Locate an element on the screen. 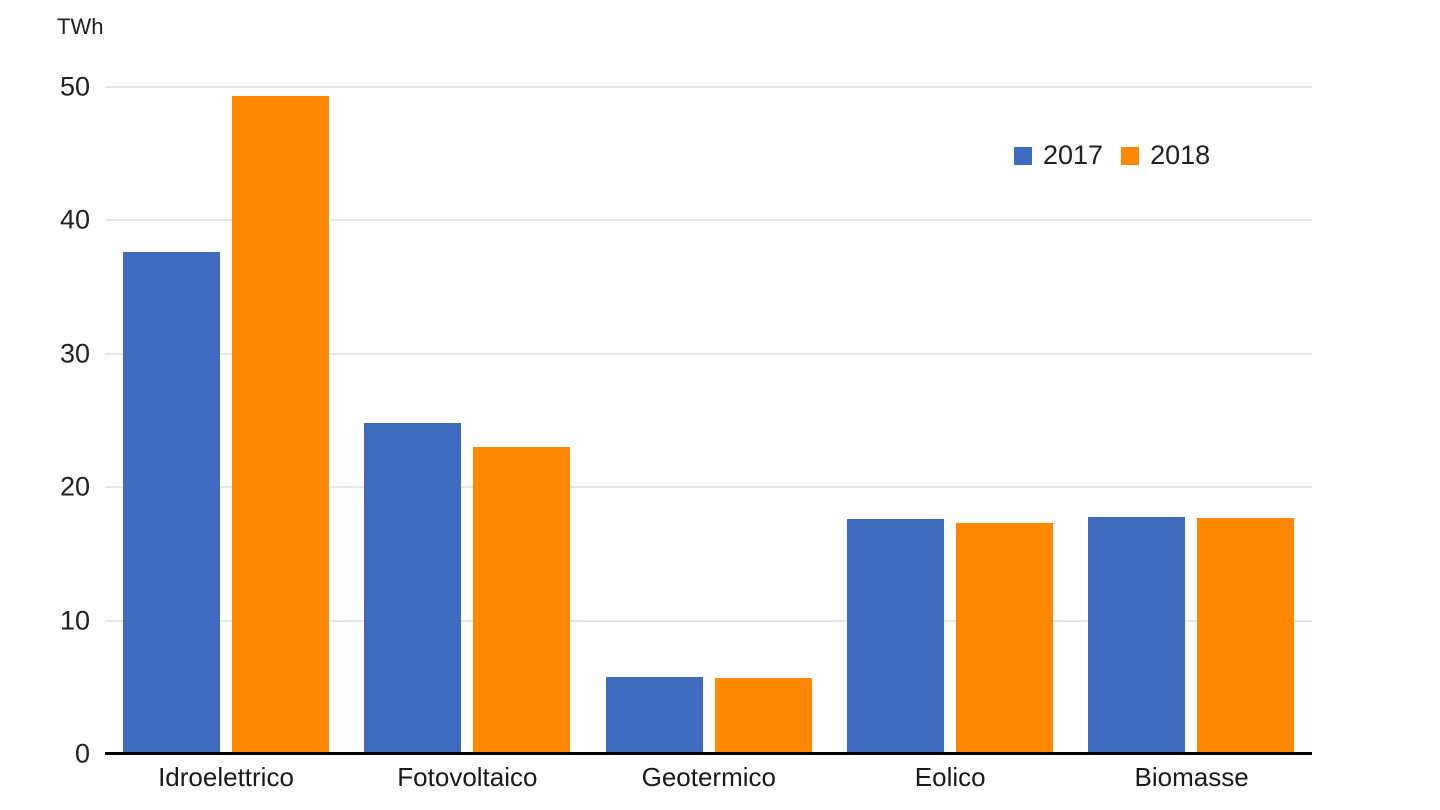 Image resolution: width=1440 pixels, height=810 pixels. bar-2018-biomasse is located at coordinates (1246, 635).